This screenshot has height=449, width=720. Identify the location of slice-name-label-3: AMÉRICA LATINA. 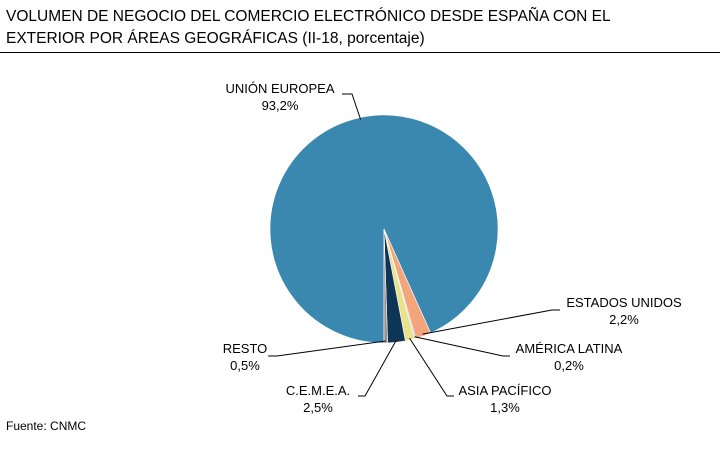
(569, 348).